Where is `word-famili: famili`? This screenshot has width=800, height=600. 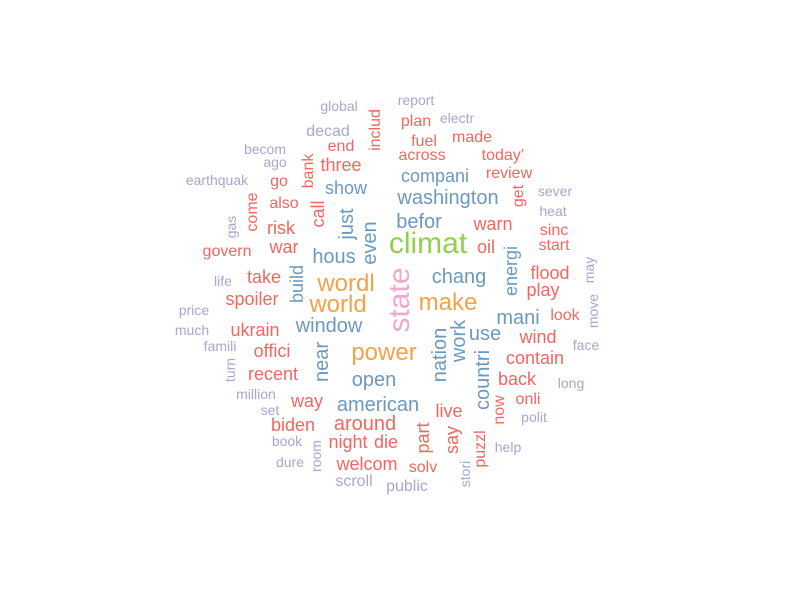
word-famili: famili is located at coordinates (220, 346).